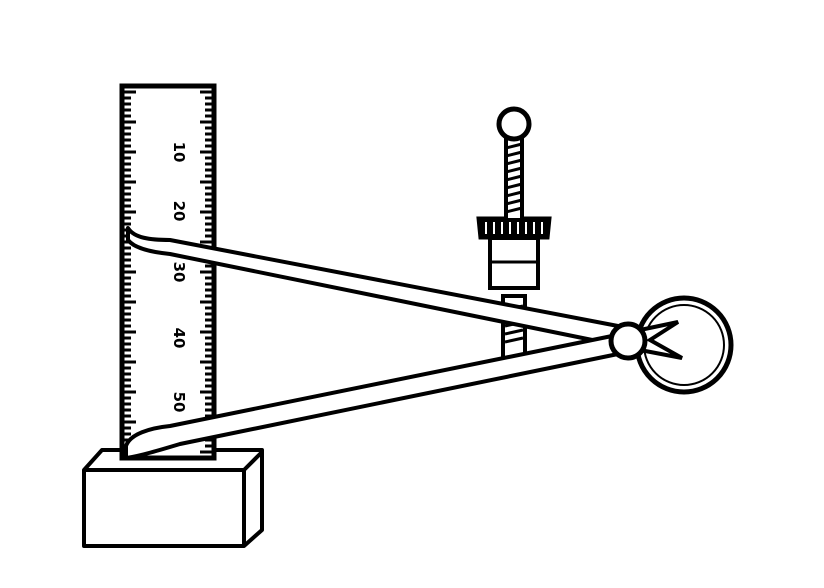  I want to click on caliper-pivot, so click(628, 341).